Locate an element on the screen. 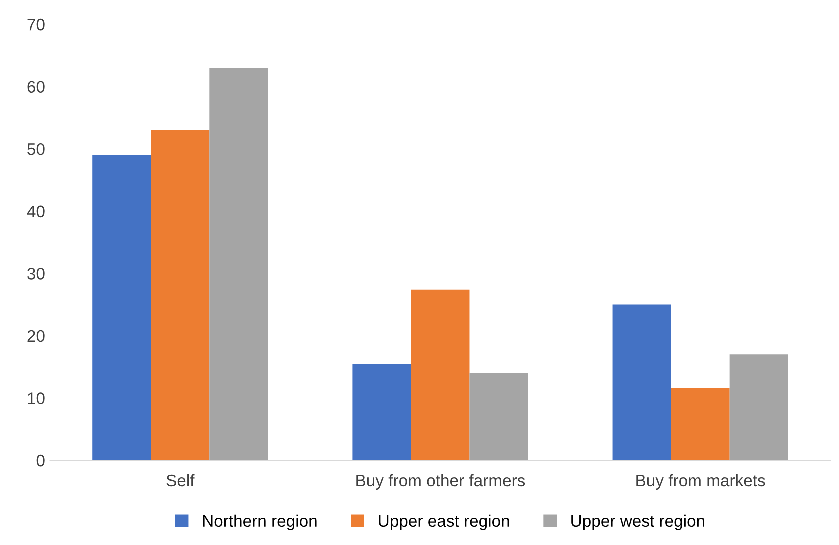  y-tick-label: 0 is located at coordinates (40, 460).